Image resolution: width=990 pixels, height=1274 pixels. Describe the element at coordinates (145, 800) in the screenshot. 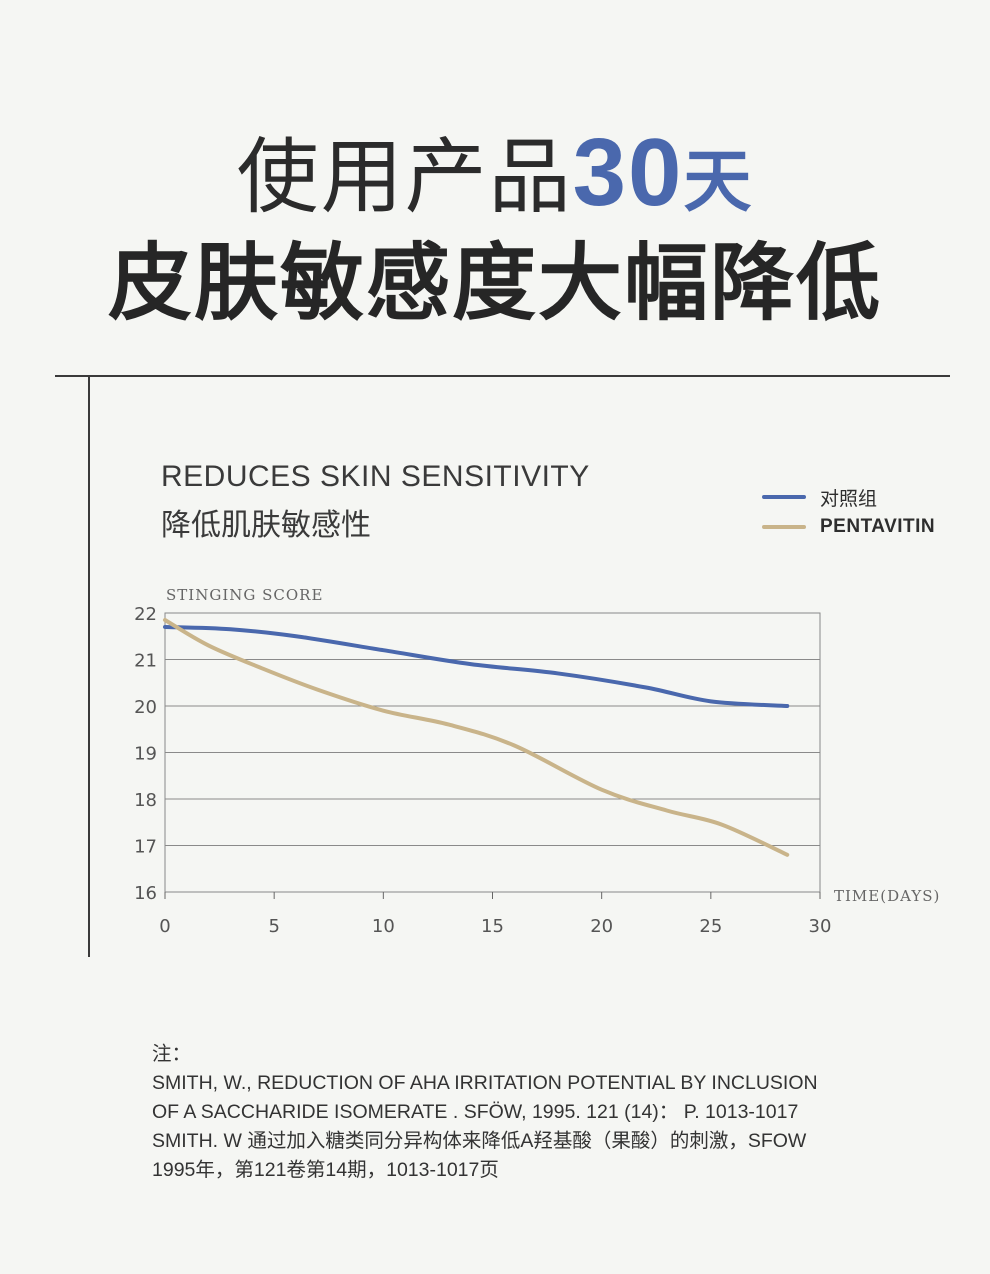

I see `y-tick-label: 18` at that location.